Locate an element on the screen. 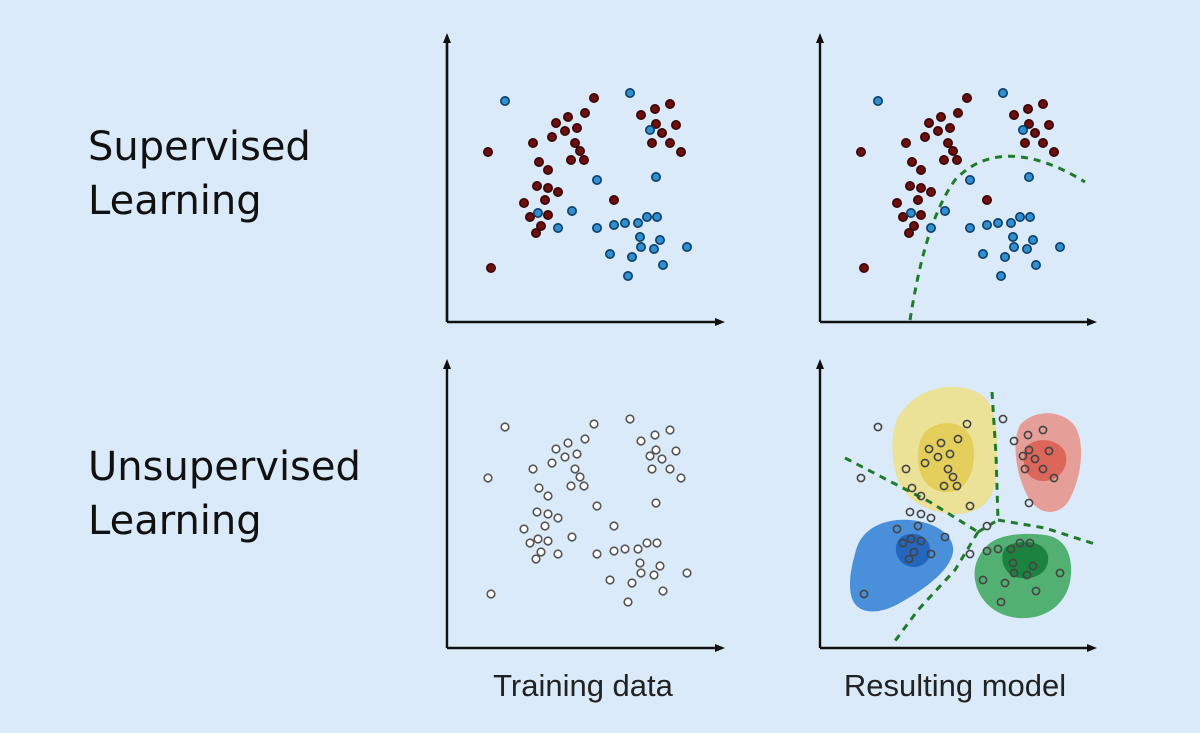  axes-sup-train is located at coordinates (582, 181).